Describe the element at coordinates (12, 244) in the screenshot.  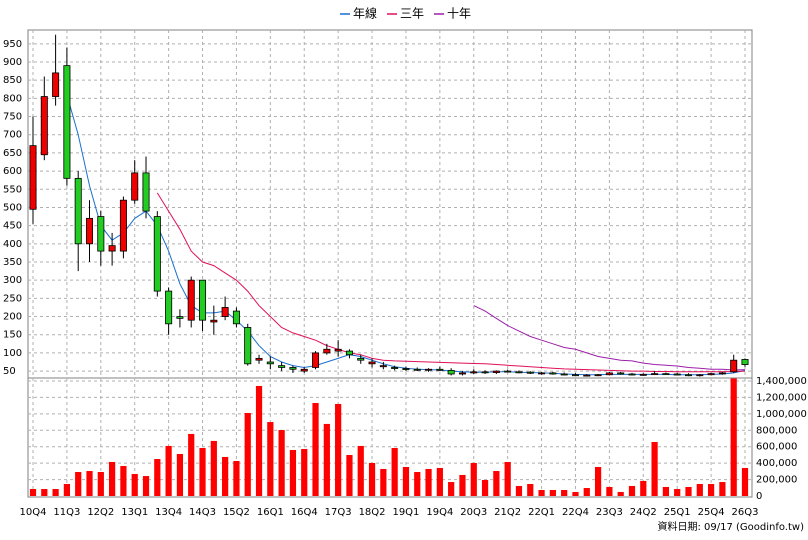
I see `y-tick-label: 400` at that location.